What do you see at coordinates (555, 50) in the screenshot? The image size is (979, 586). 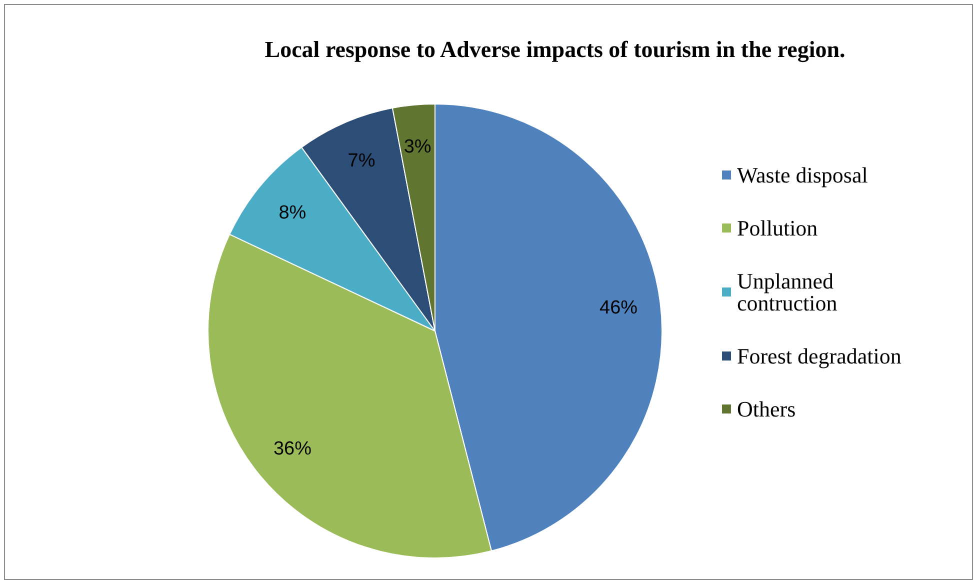 I see `chart-title: Local response to Adverse impacts of tourism in the region.` at bounding box center [555, 50].